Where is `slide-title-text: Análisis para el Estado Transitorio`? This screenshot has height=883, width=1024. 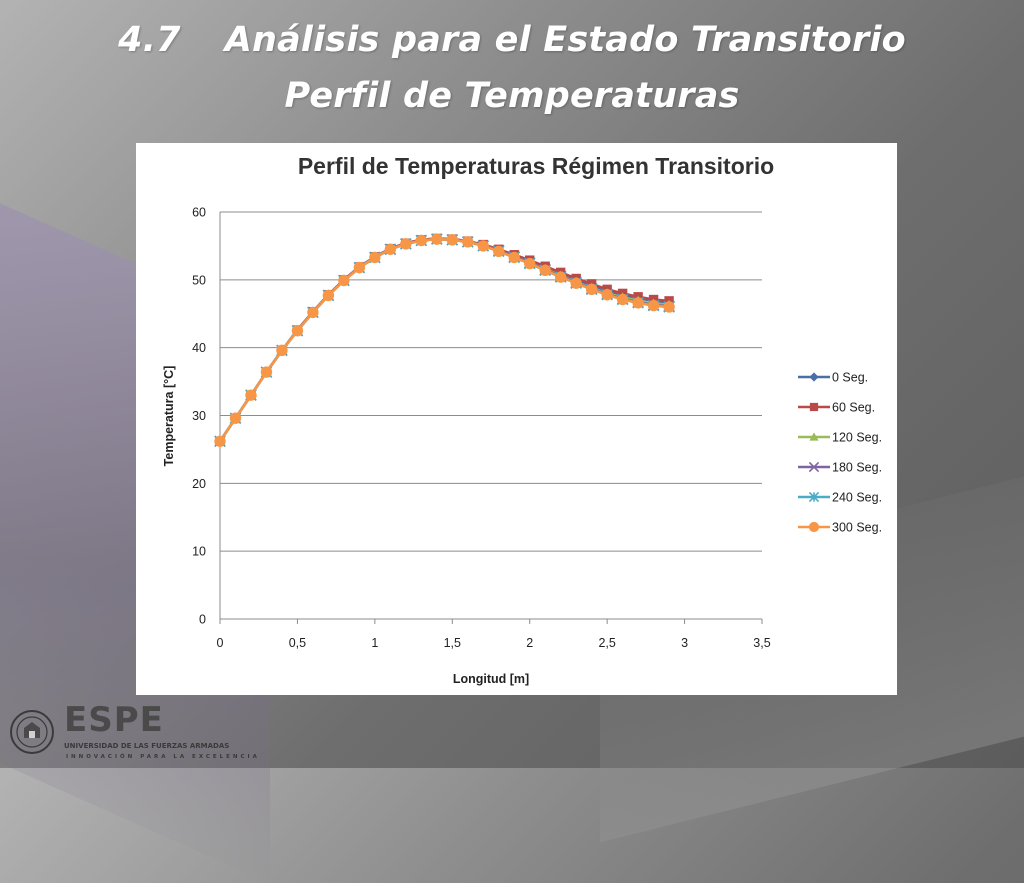
slide-title-text: Análisis para el Estado Transitorio is located at coordinates (565, 40).